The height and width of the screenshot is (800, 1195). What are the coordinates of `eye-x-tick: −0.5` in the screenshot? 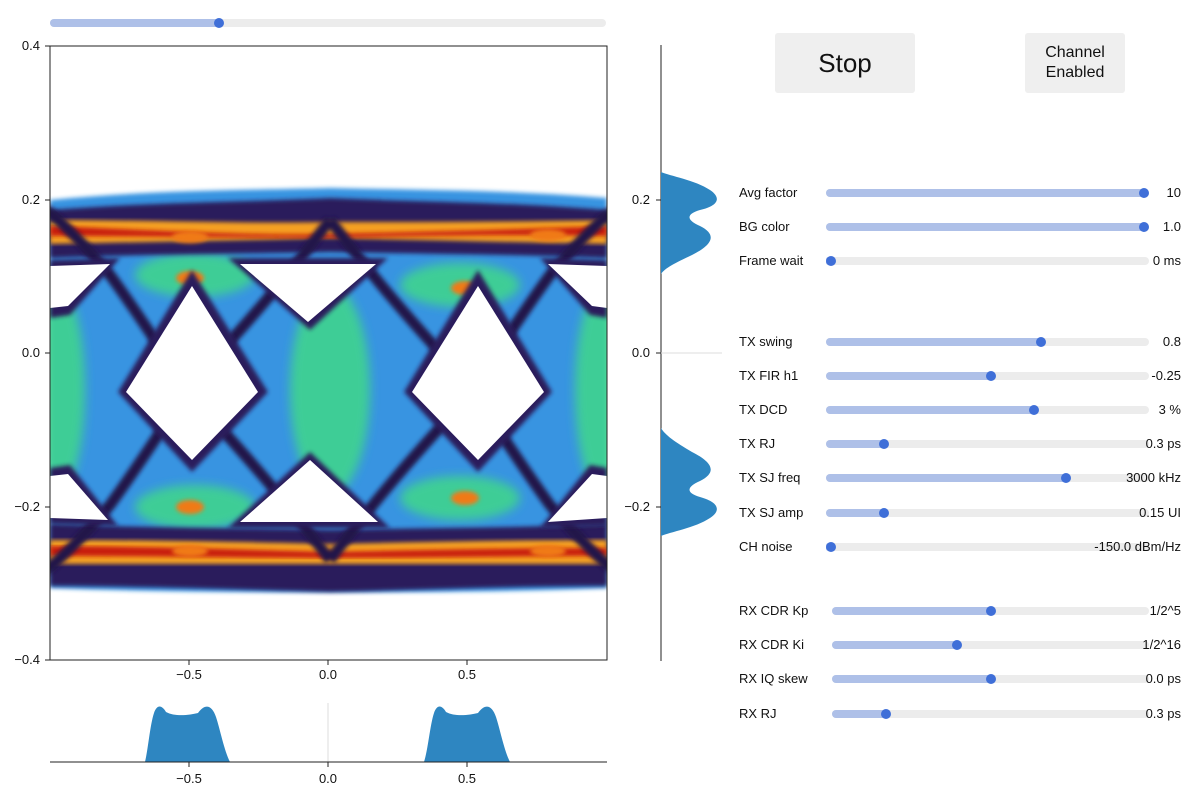 It's located at (189, 674).